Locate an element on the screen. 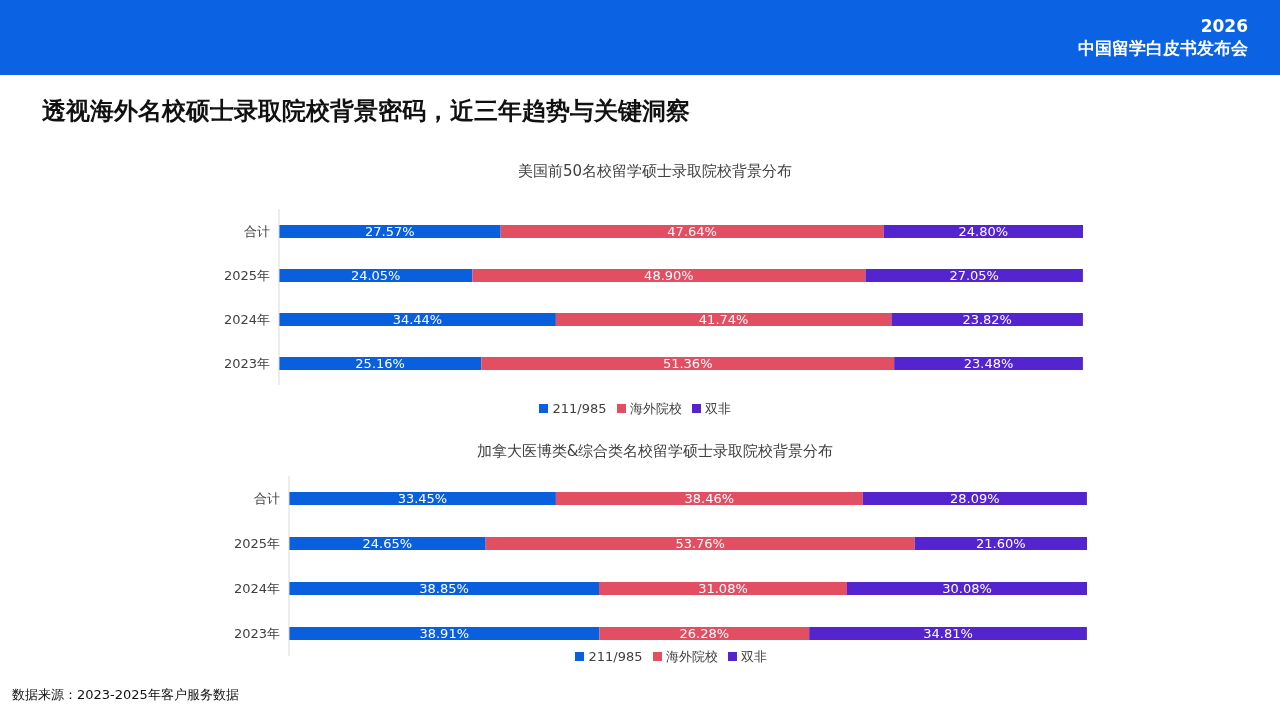 This screenshot has height=720, width=1280. data-label: 28.09% is located at coordinates (975, 499).